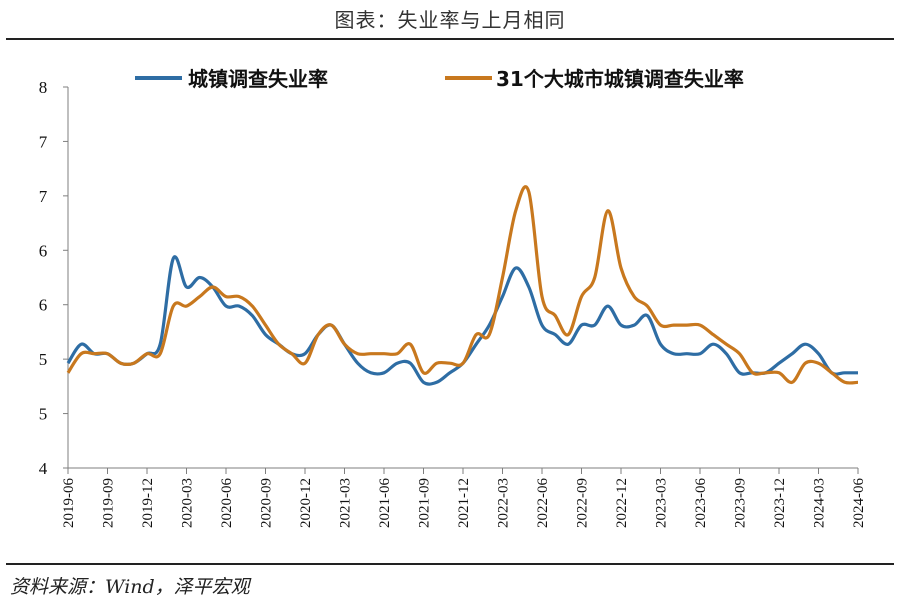  I want to click on x-tick-label: 2020-03, so click(188, 503).